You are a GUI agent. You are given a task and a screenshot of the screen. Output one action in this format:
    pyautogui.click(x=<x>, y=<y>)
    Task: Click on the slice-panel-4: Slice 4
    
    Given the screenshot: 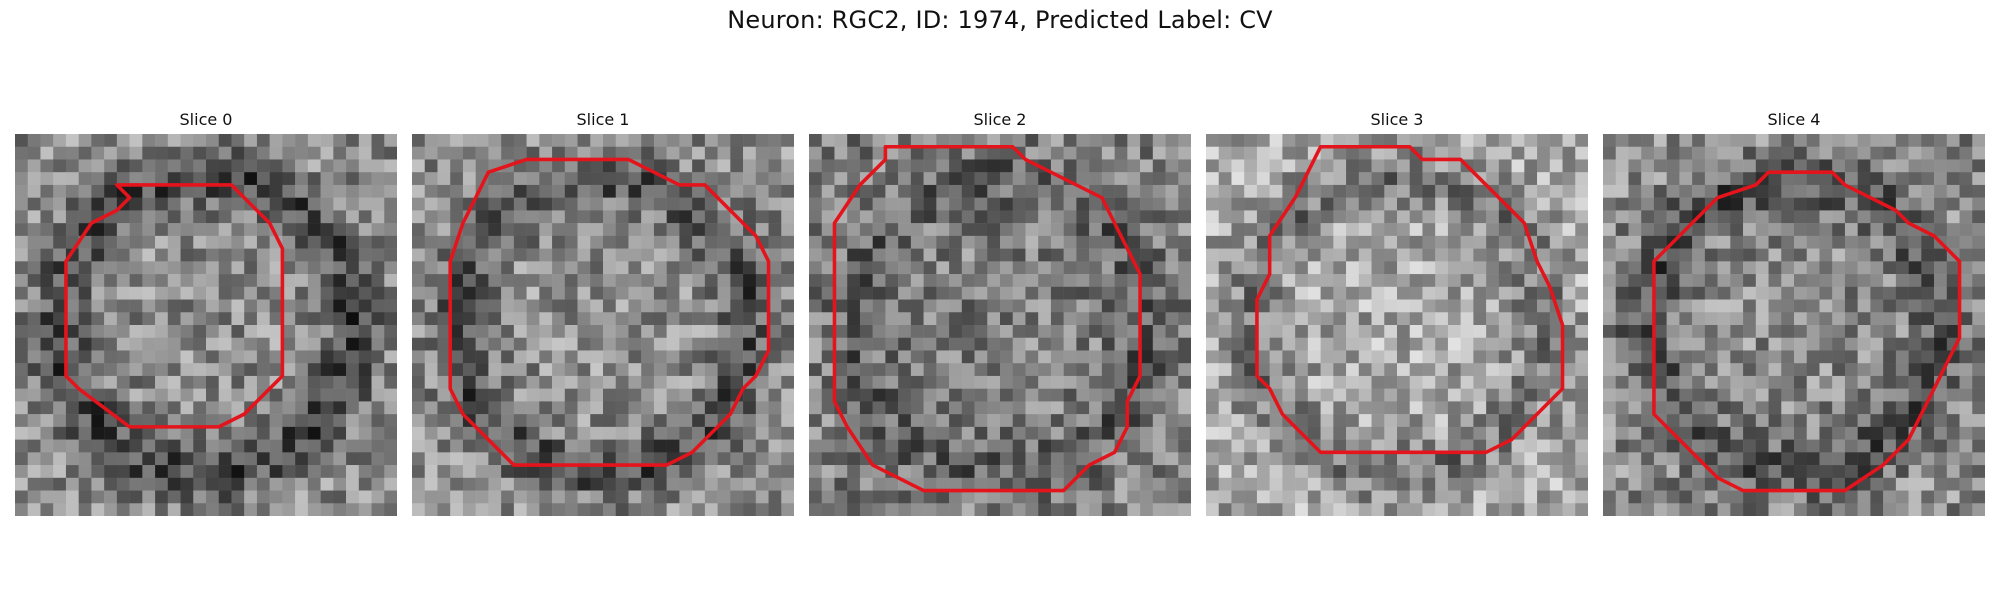 What is the action you would take?
    pyautogui.click(x=1794, y=313)
    